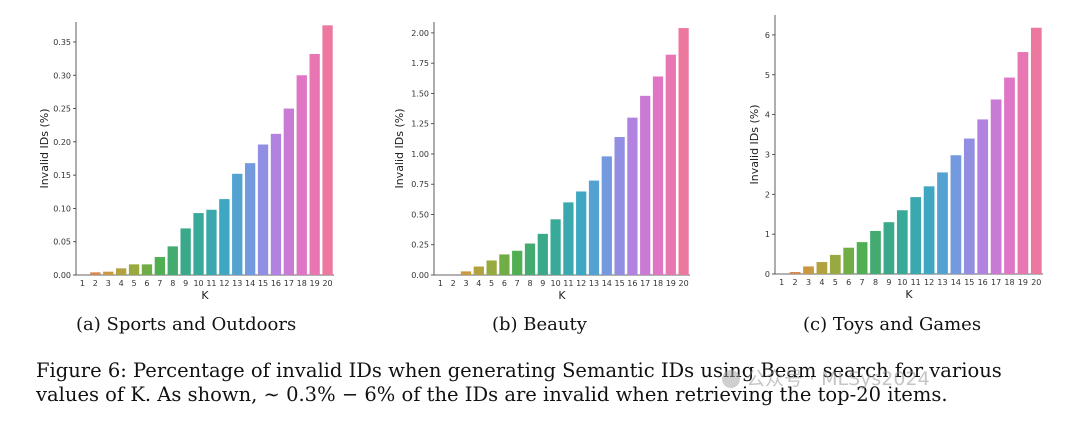 This screenshot has width=1080, height=422. Describe the element at coordinates (420, 275) in the screenshot. I see `y-tick-label: 0.00` at that location.